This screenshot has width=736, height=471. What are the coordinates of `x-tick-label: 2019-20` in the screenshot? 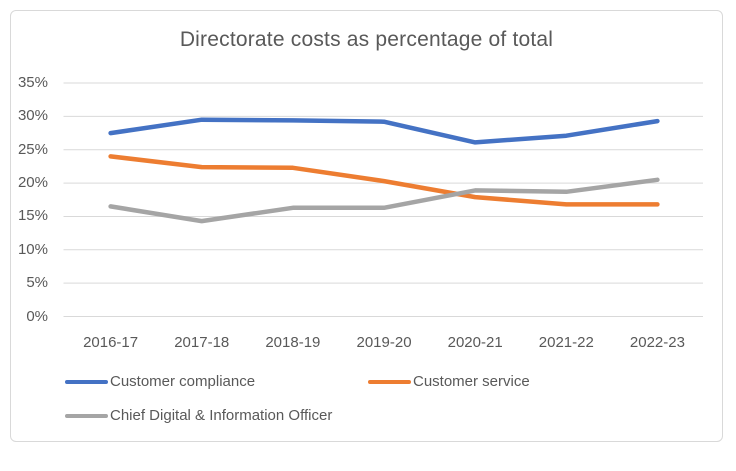 It's located at (384, 342).